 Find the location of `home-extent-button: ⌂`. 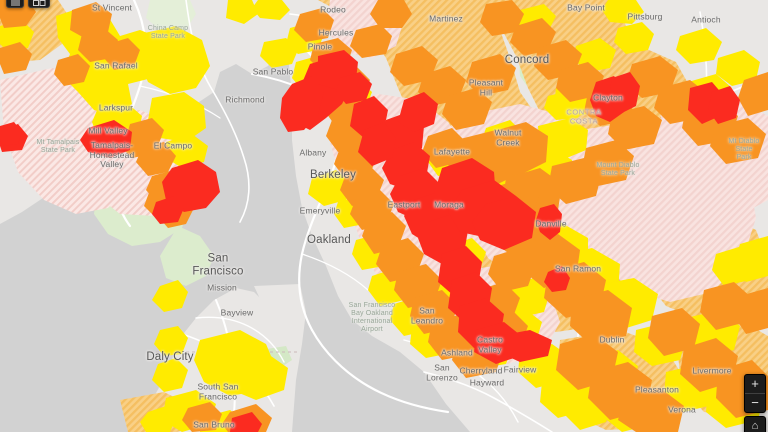

home-extent-button: ⌂ is located at coordinates (755, 424).